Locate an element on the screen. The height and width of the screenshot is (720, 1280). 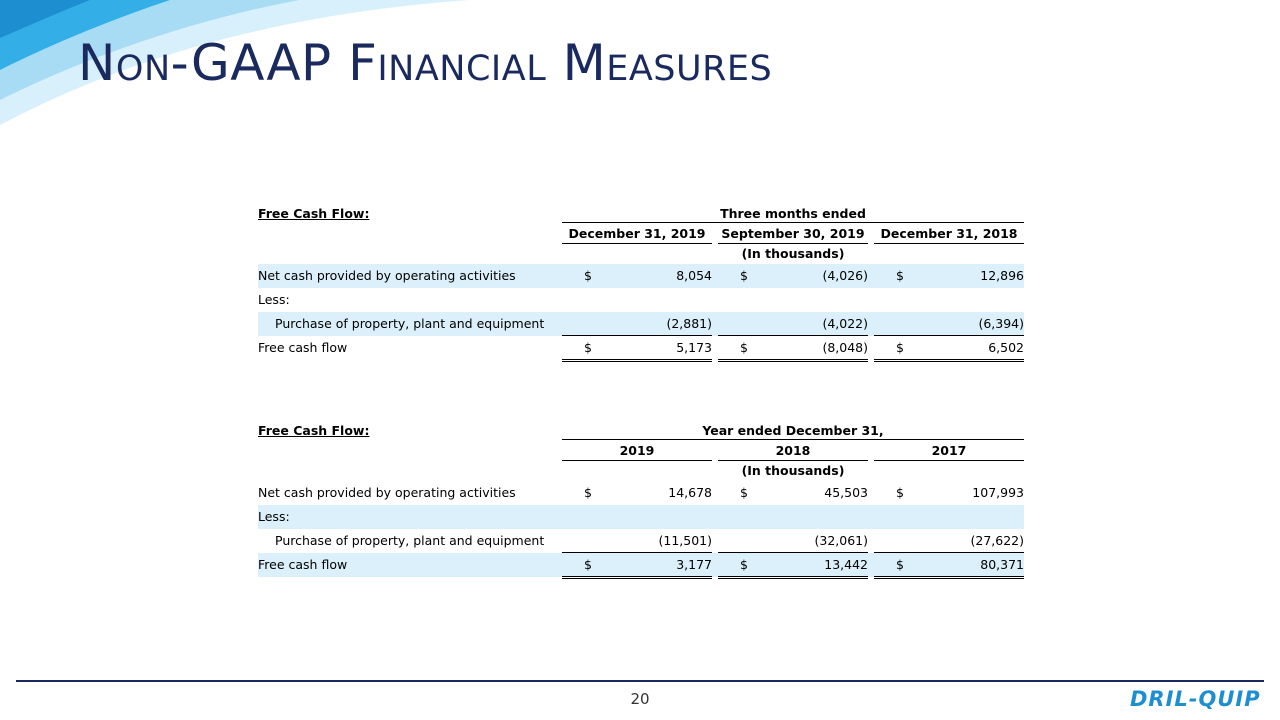
decoration is located at coordinates (235, 62).